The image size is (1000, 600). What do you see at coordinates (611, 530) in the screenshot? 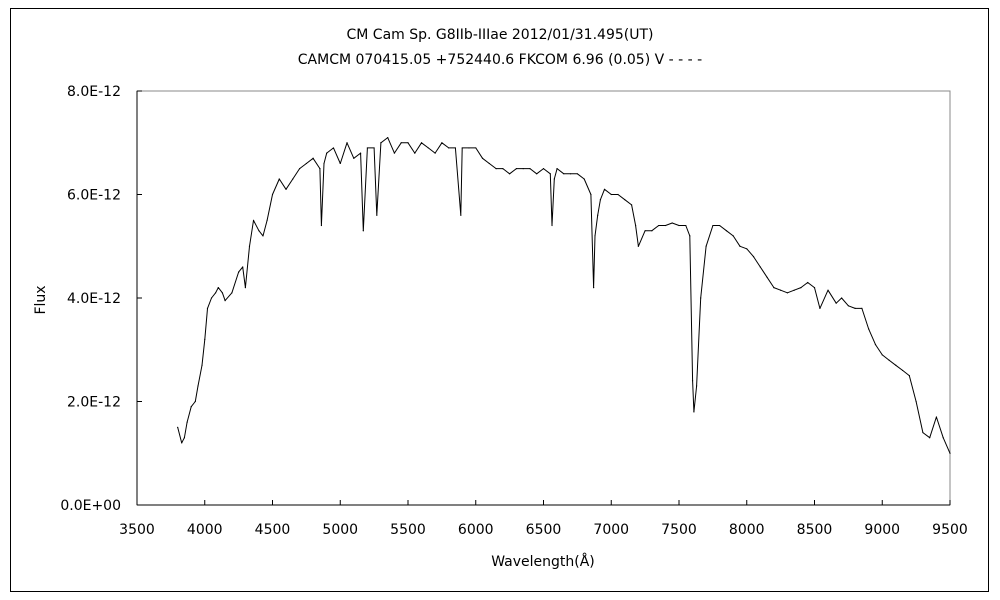
I see `x-tick-label: 7000` at bounding box center [611, 530].